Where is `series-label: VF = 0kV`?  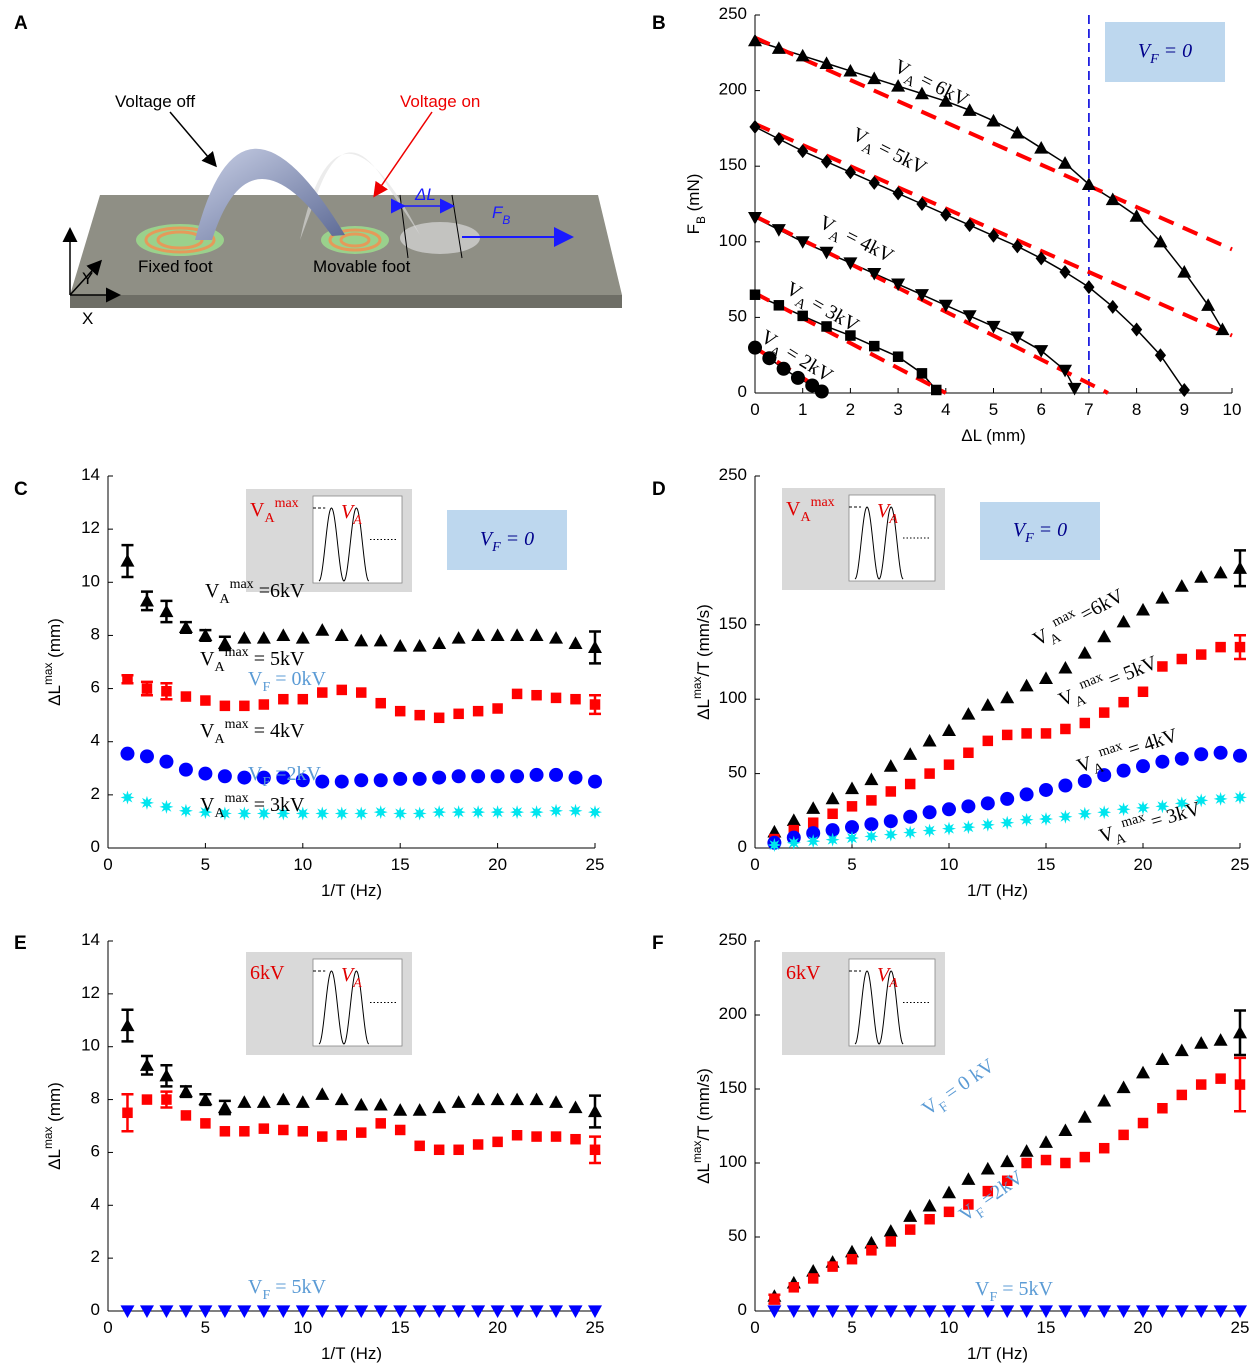 series-label: VF = 0kV is located at coordinates (287, 681).